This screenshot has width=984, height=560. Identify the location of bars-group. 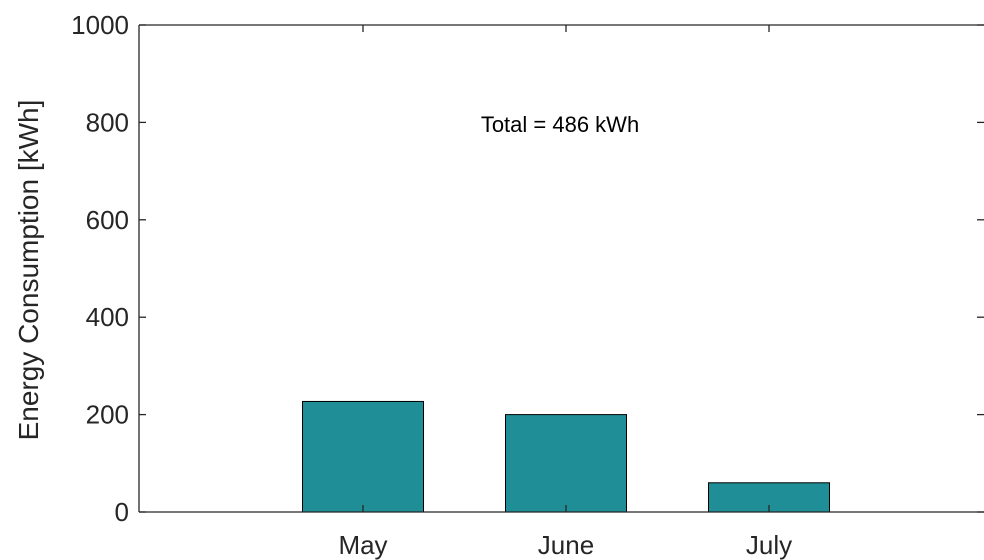
(566, 456).